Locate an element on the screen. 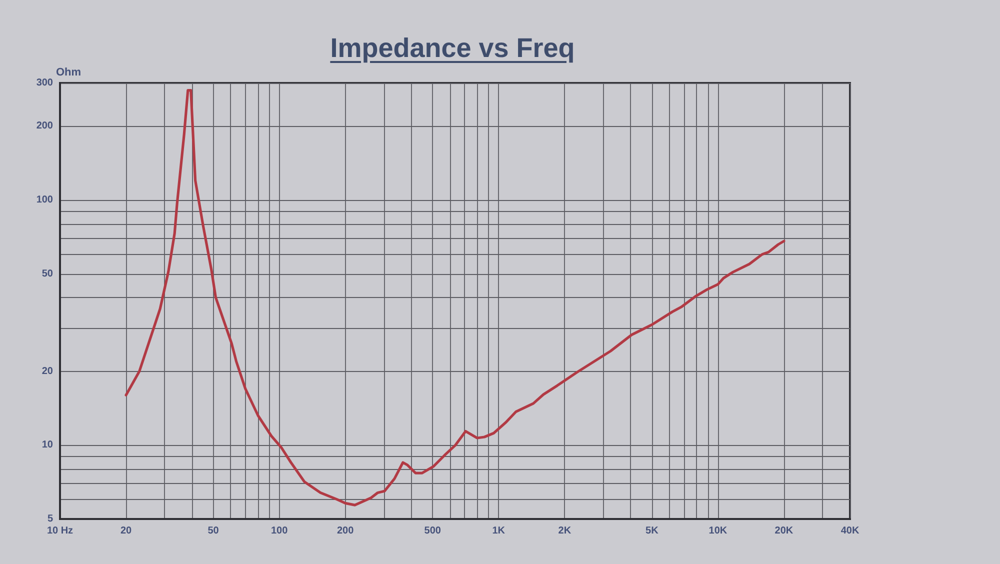  x-tick-label: 50 is located at coordinates (214, 531).